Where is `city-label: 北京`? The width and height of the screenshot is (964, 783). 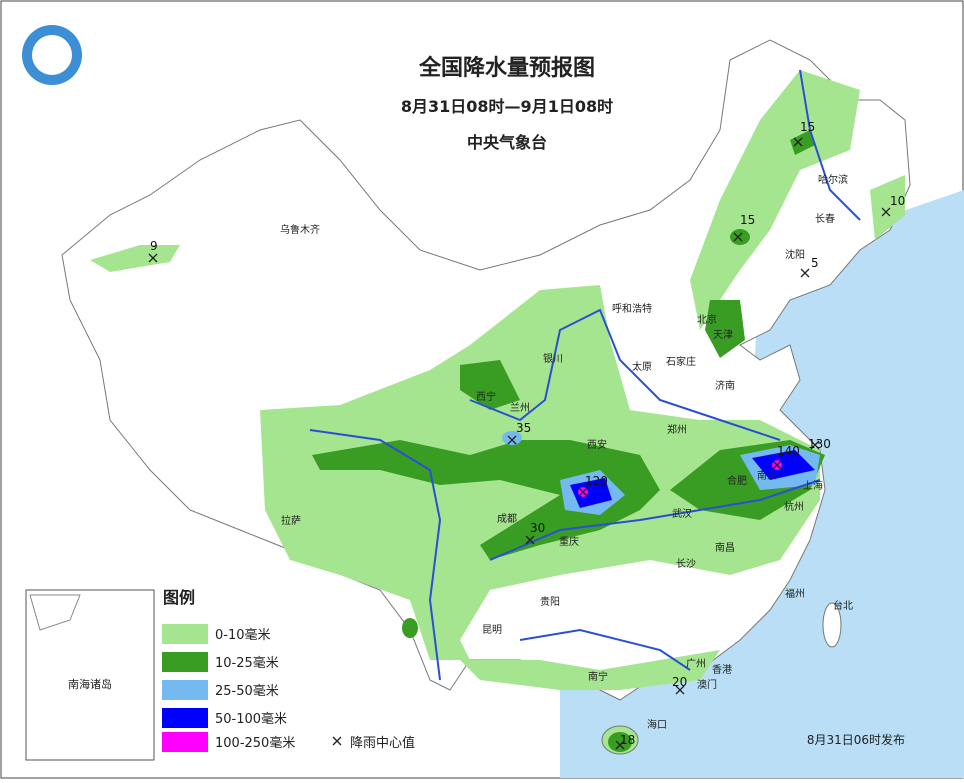 city-label: 北京 is located at coordinates (707, 319).